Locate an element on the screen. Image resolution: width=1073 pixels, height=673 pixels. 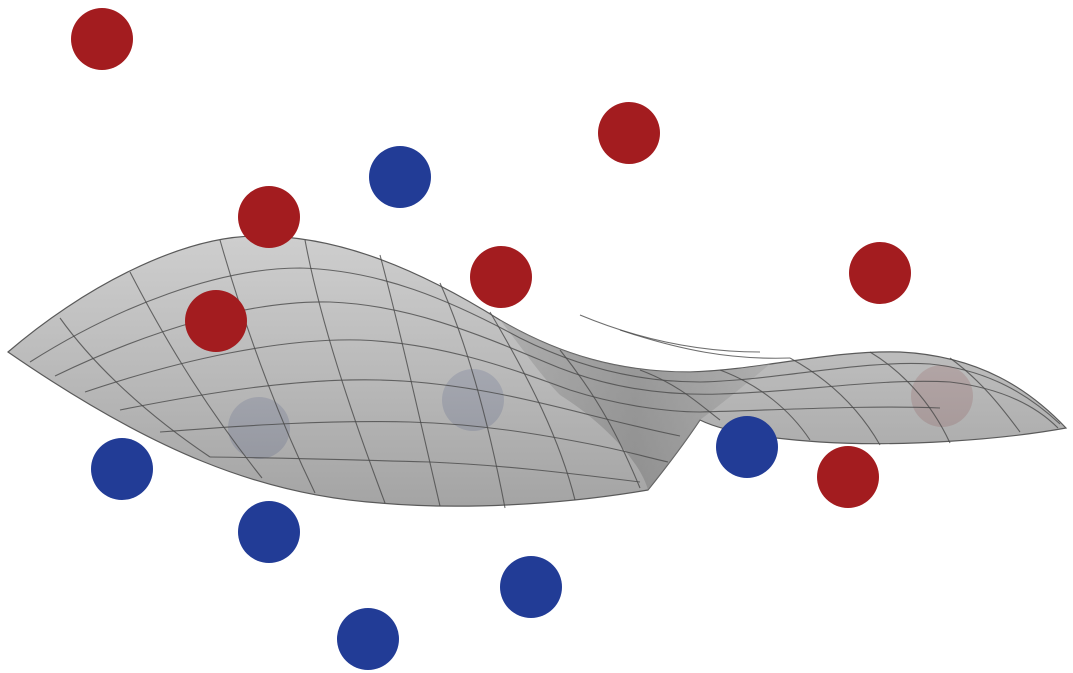
surface-fold-shadow is located at coordinates (635, 405).